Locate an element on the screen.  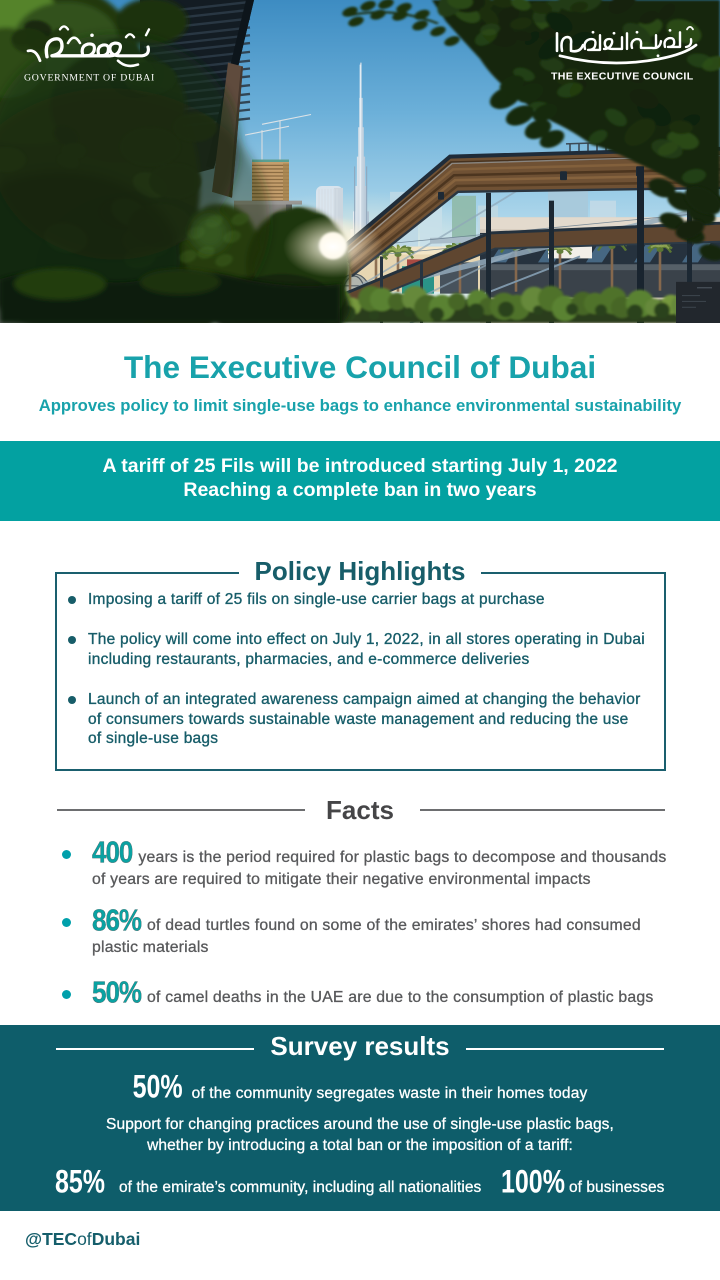
svg-text: THE EXECUTIVE COUNCIL is located at coordinates (622, 76).